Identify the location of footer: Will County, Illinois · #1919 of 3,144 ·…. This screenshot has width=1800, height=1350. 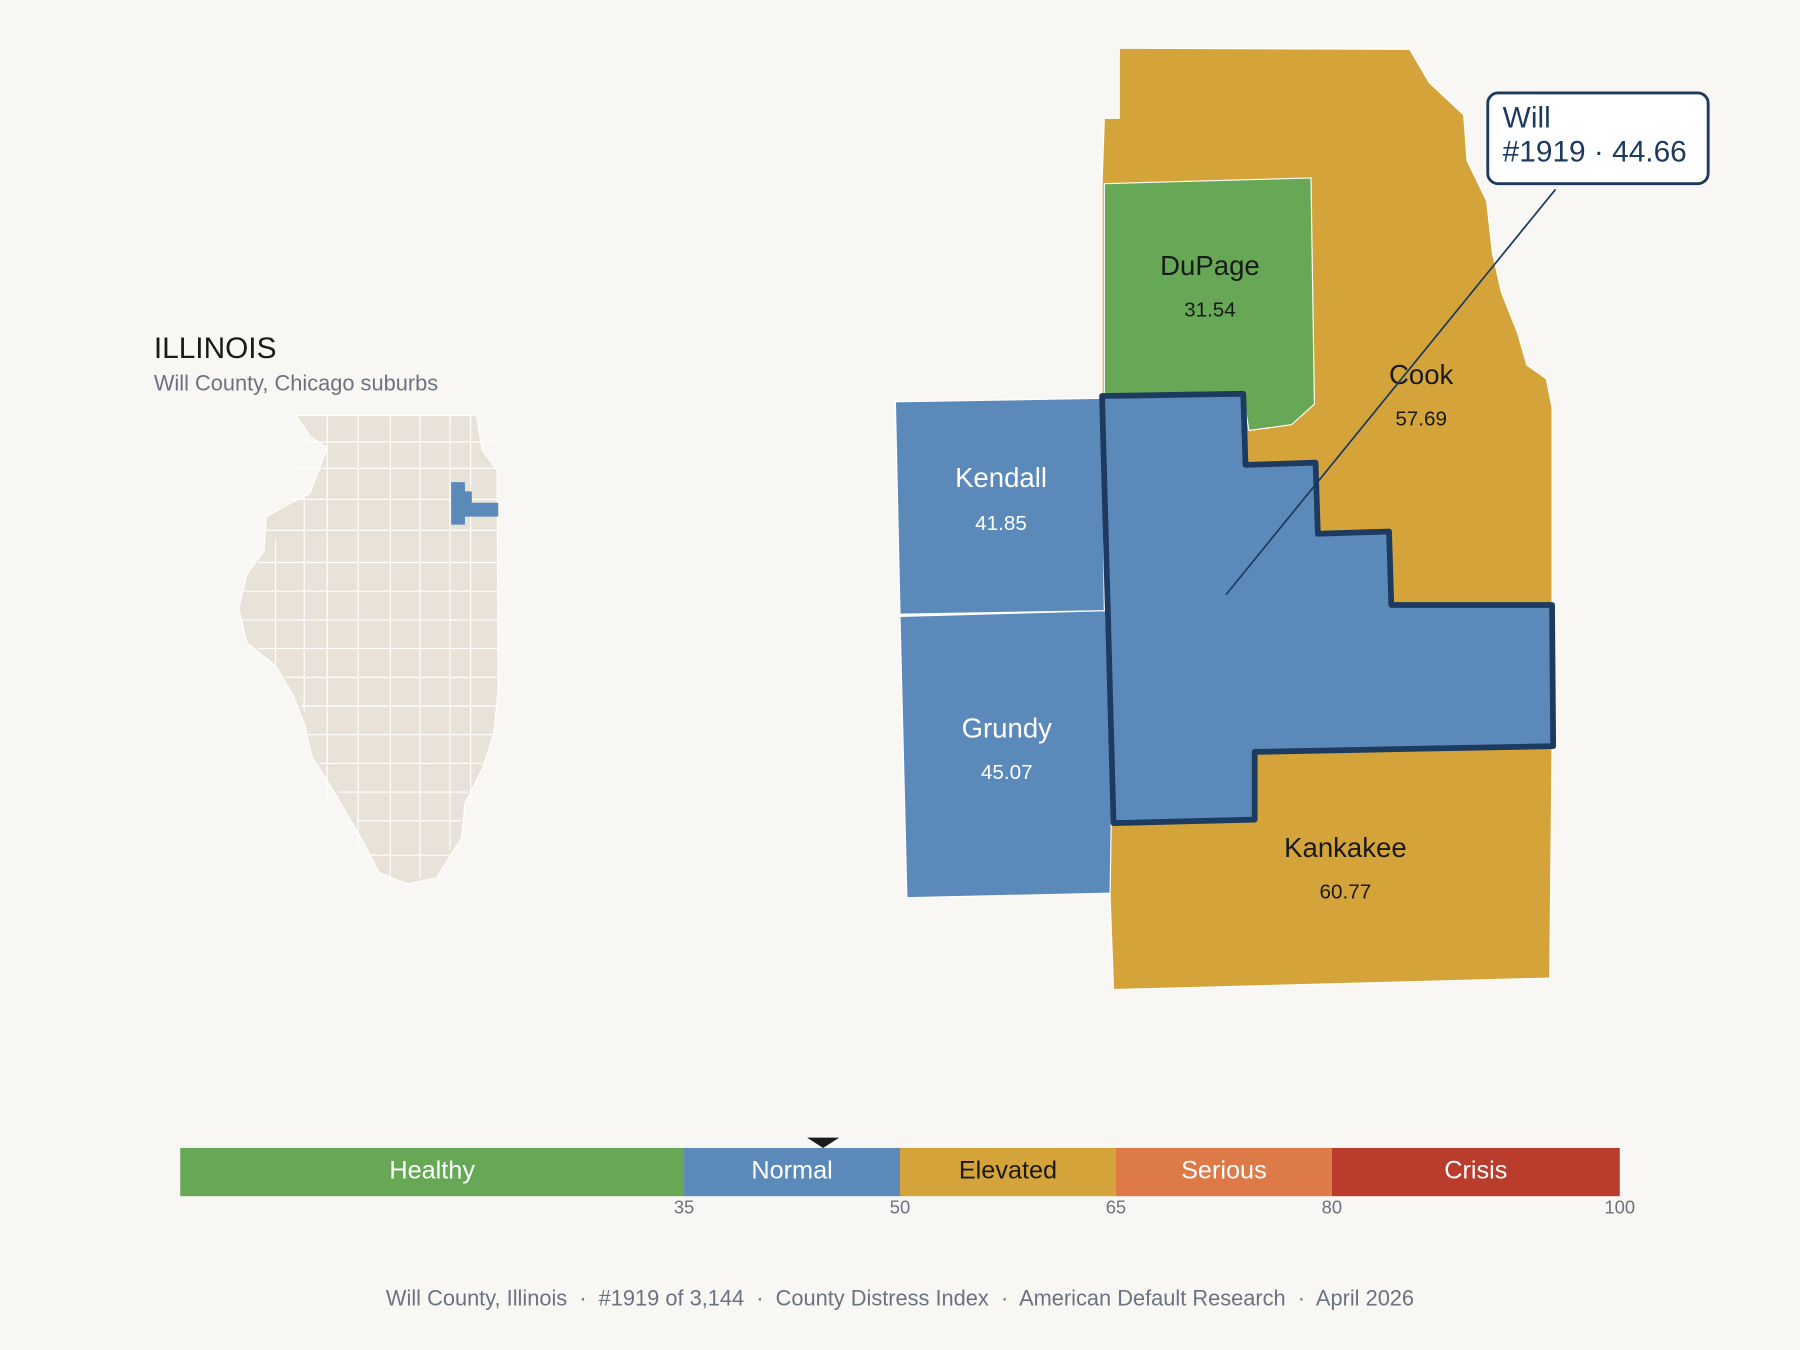
(900, 1297).